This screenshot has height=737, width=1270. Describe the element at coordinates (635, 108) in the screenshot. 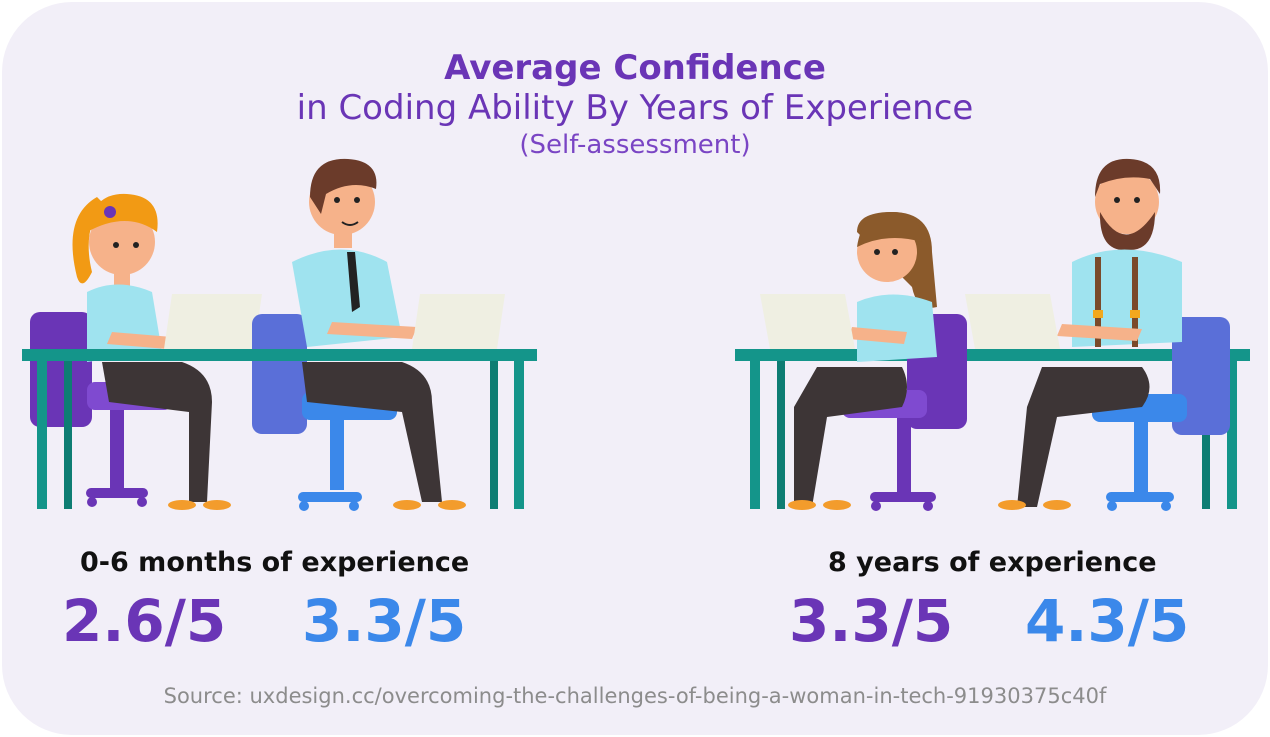

I see `title-line-2: in Coding Ability By Years of Experience` at that location.